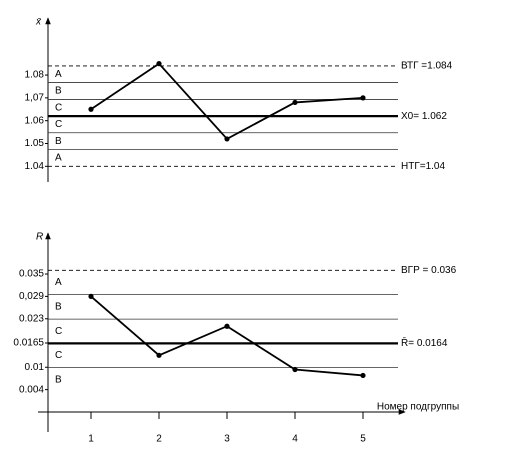  I want to click on y-axis-title: x̄, so click(38, 22).